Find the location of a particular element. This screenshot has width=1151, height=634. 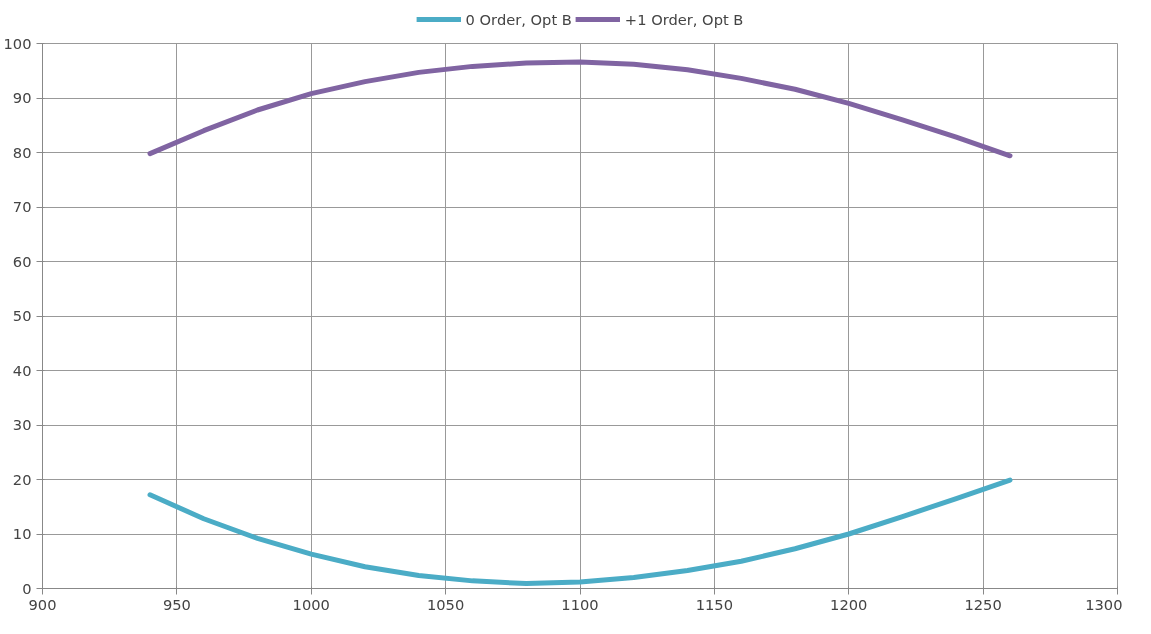

x-tick-label: 1250 is located at coordinates (983, 604).